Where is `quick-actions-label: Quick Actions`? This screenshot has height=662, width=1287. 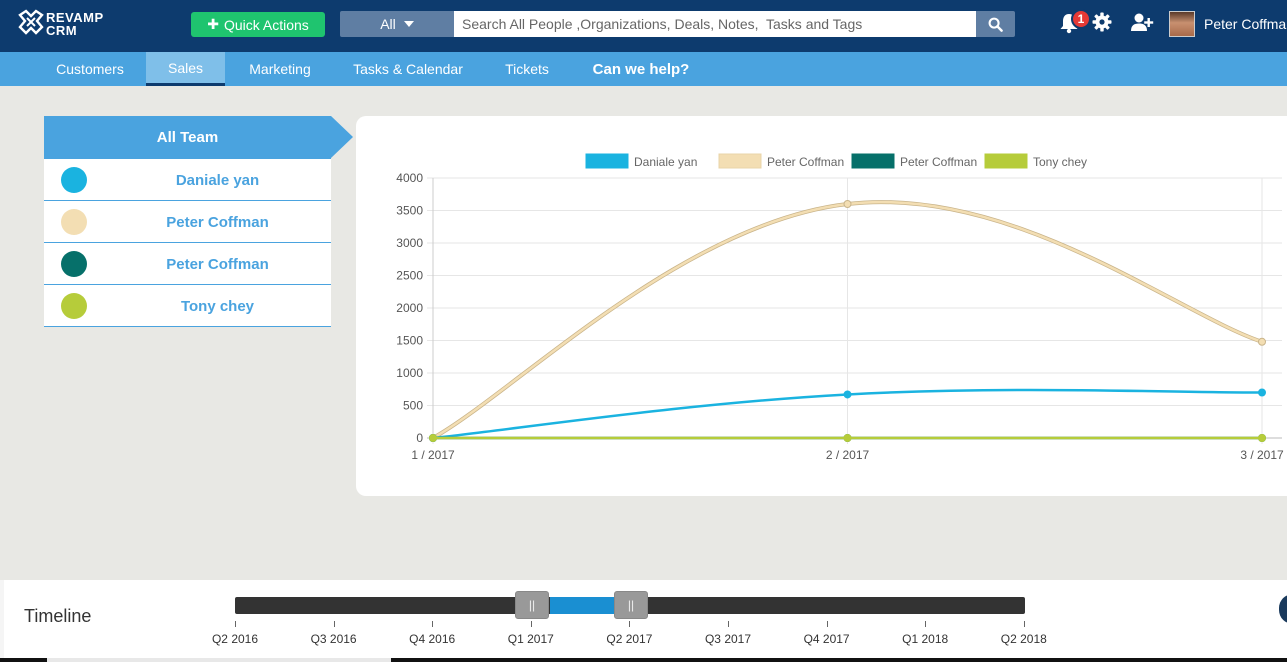
quick-actions-label: Quick Actions is located at coordinates (266, 24).